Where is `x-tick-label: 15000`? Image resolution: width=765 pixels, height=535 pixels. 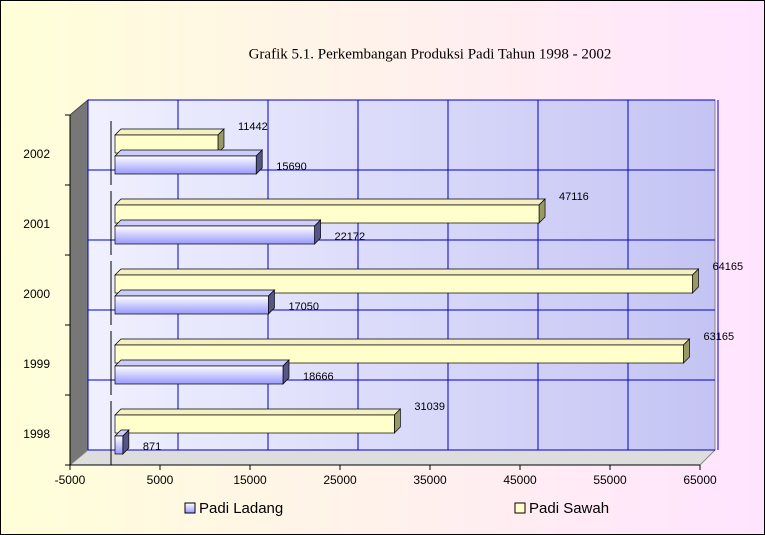
x-tick-label: 15000 is located at coordinates (250, 480).